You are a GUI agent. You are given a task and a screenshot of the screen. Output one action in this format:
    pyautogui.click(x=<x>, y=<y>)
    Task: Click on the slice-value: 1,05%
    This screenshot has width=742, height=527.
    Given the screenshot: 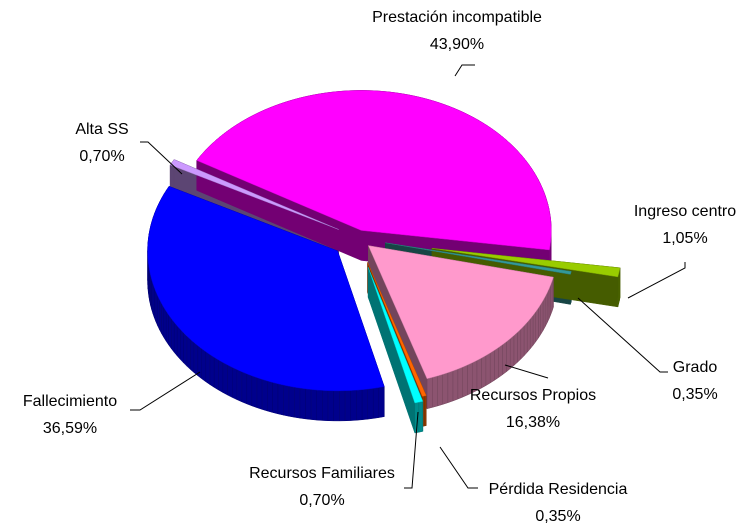 What is the action you would take?
    pyautogui.click(x=684, y=238)
    